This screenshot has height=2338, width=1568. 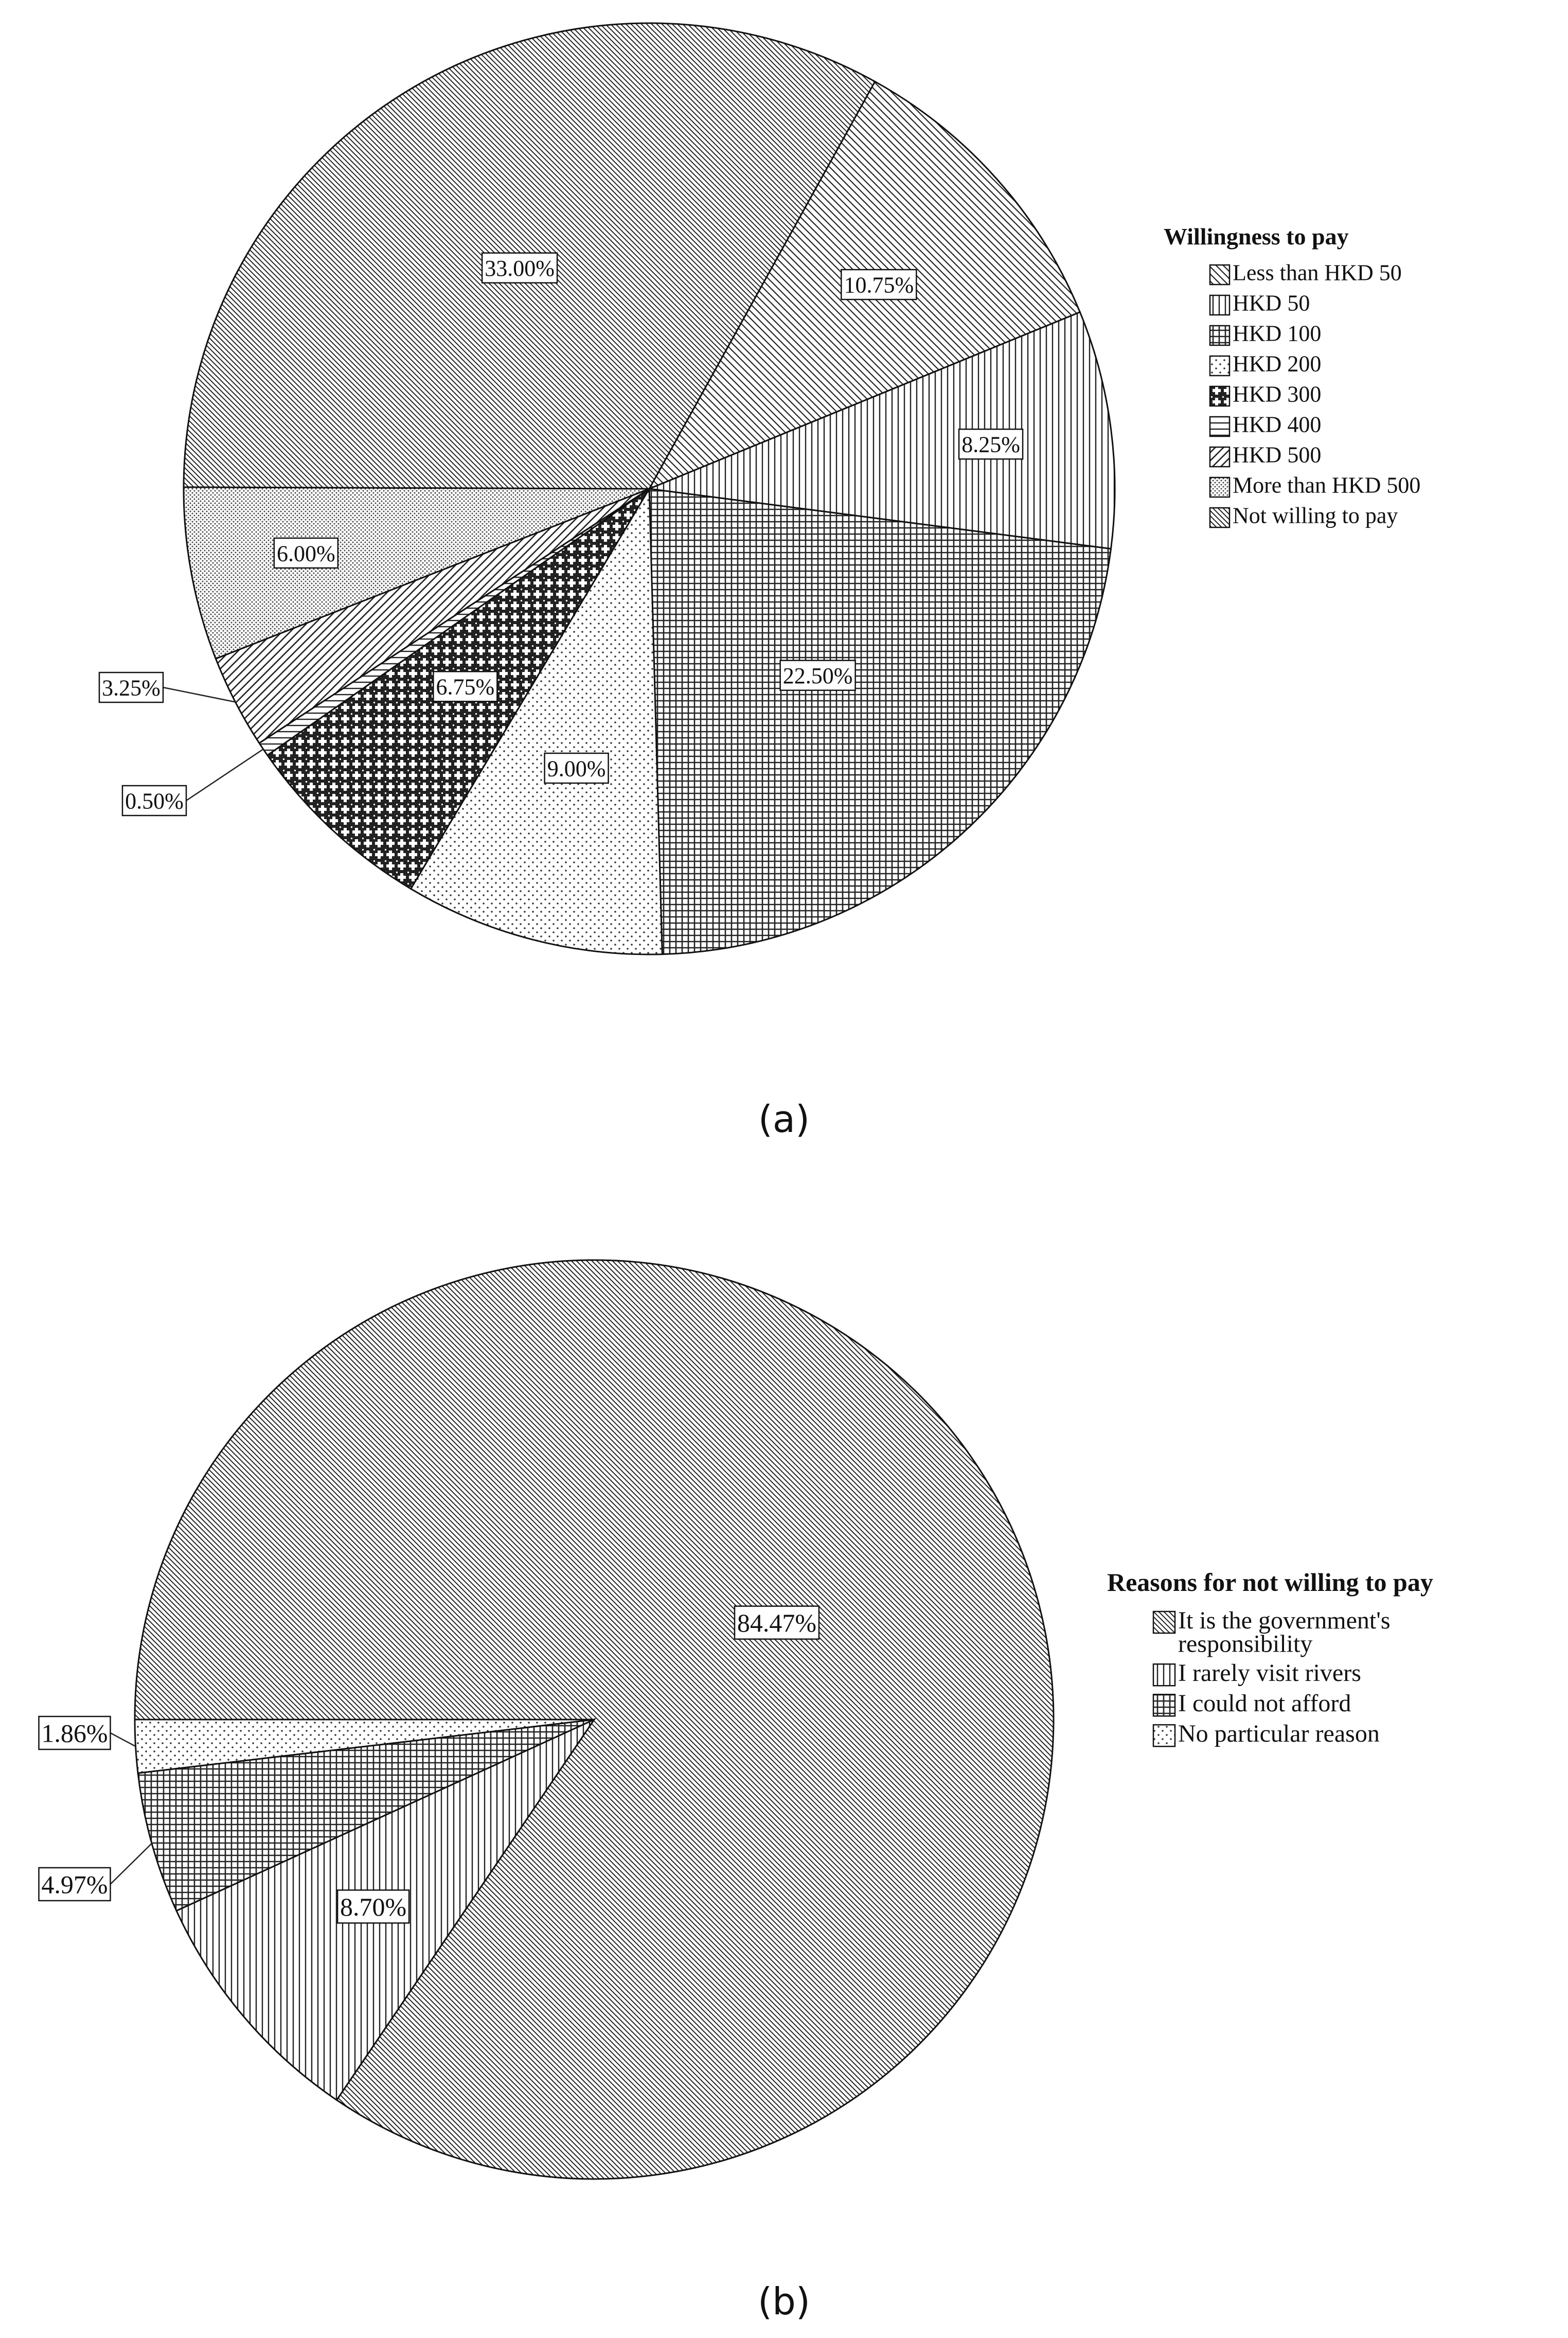 I want to click on value-label: 6.75%, so click(x=466, y=688).